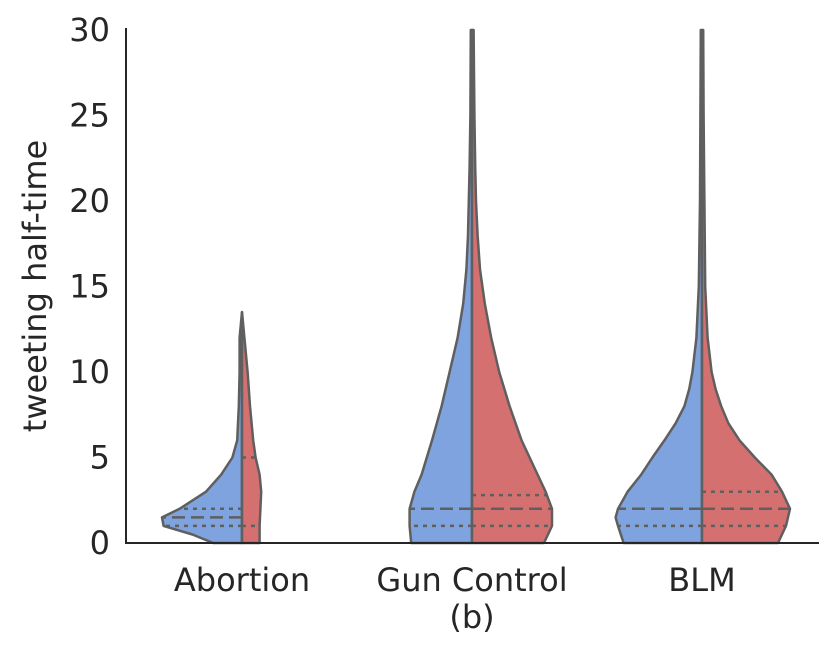 This screenshot has height=650, width=831. Describe the element at coordinates (251, 427) in the screenshot. I see `violin-abortion-right` at that location.